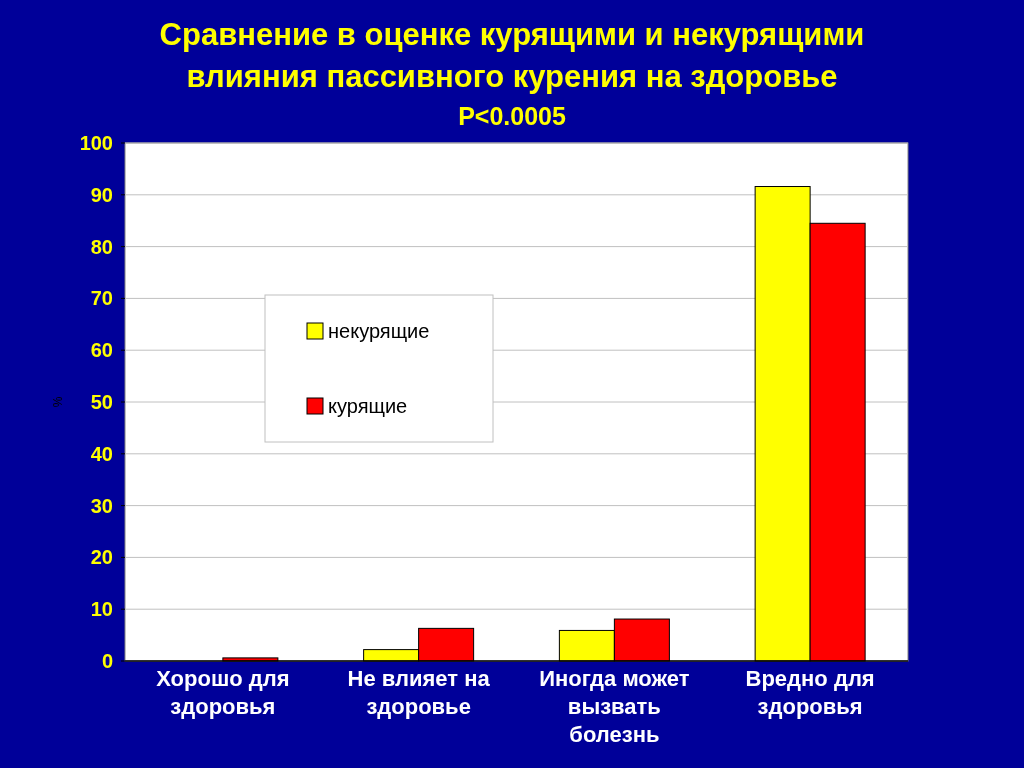 The width and height of the screenshot is (1024, 768). I want to click on y-tick-label: 60, so click(101, 350).